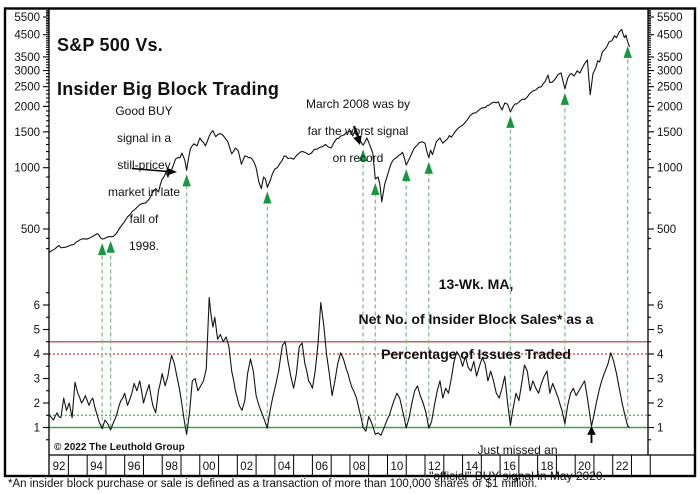 The image size is (700, 494). Describe the element at coordinates (670, 88) in the screenshot. I see `y-axis-label-right: 2500` at that location.